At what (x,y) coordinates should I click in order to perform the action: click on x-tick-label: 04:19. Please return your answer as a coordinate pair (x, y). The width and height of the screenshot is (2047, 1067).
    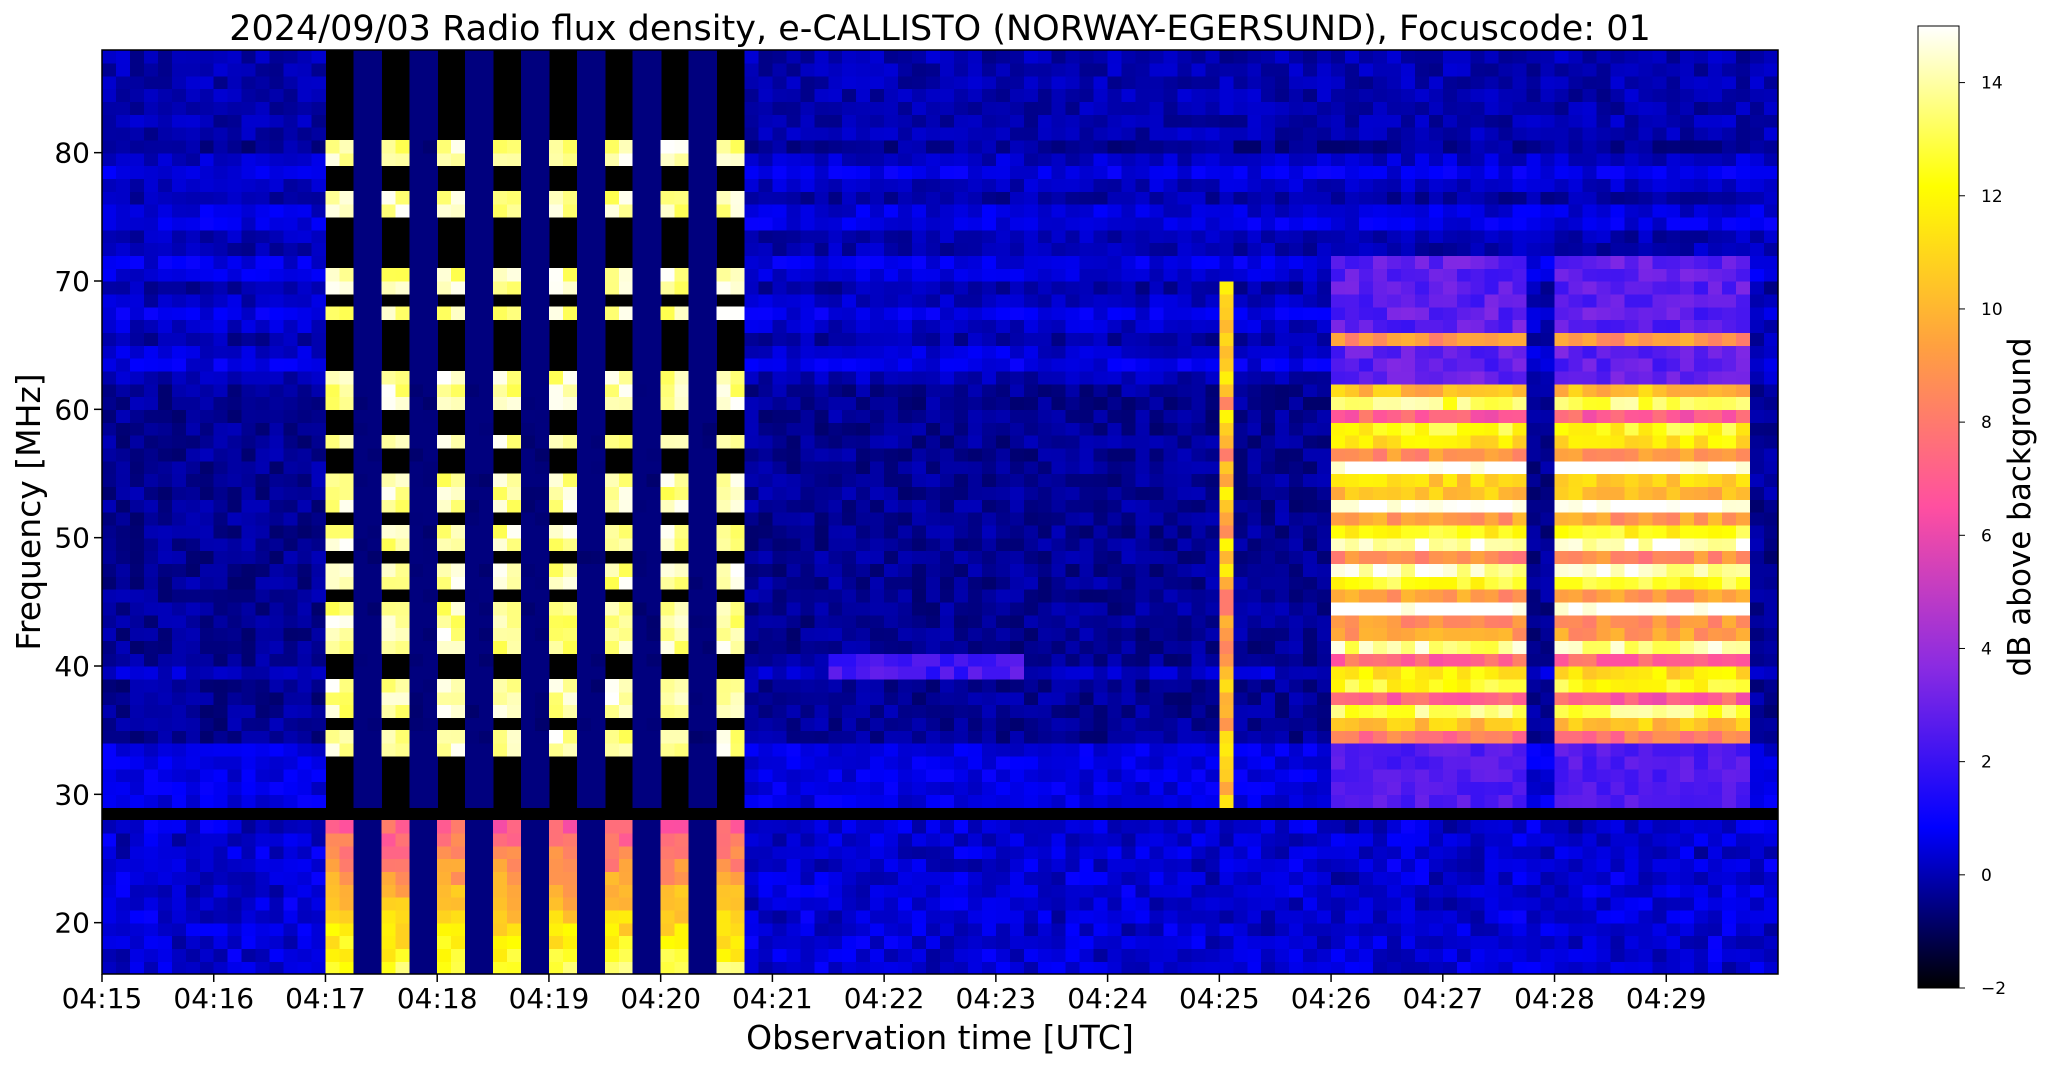
    Looking at the image, I should click on (549, 998).